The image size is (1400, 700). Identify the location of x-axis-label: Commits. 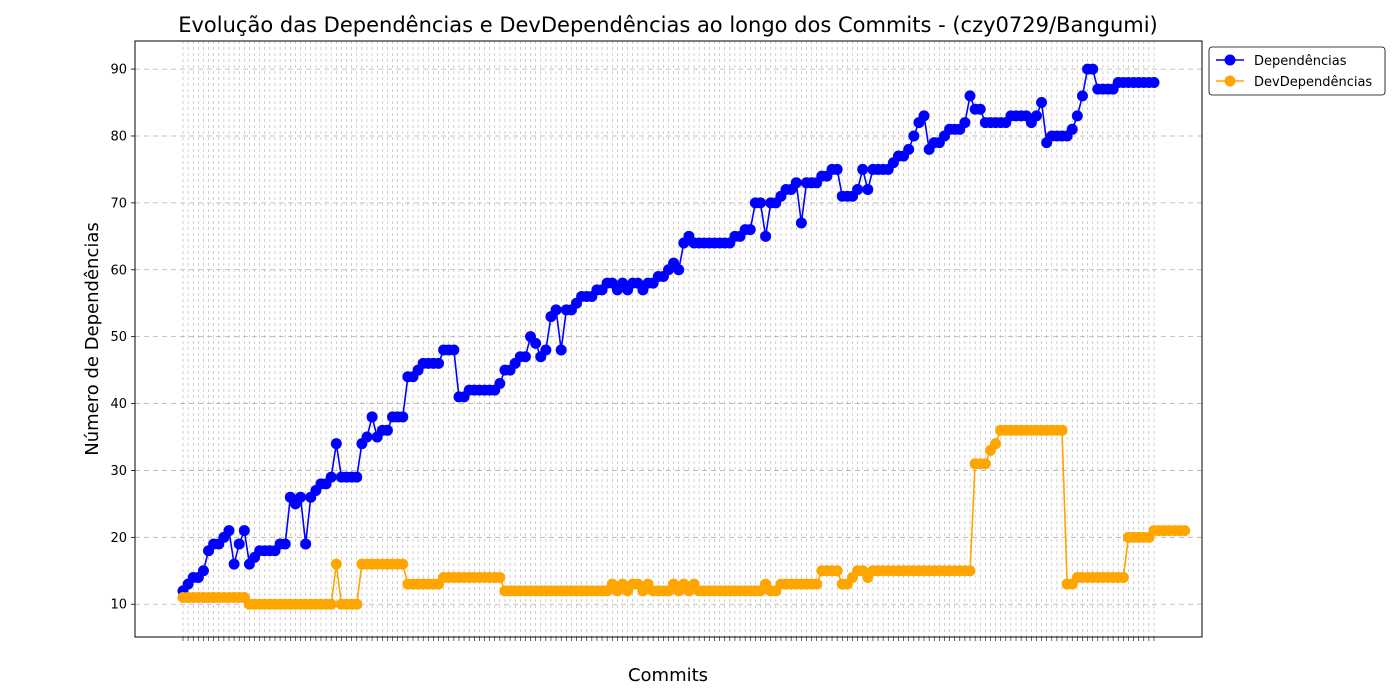
(668, 675).